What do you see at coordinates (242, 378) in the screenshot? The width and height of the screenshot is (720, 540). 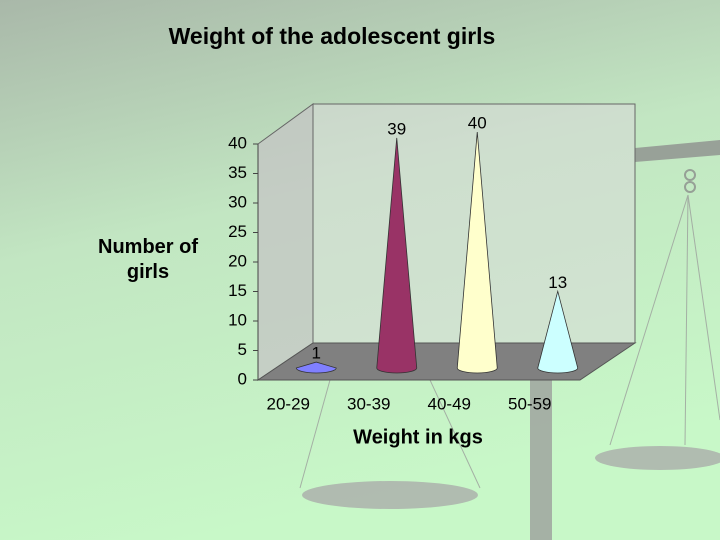 I see `y-tick-label: 0` at bounding box center [242, 378].